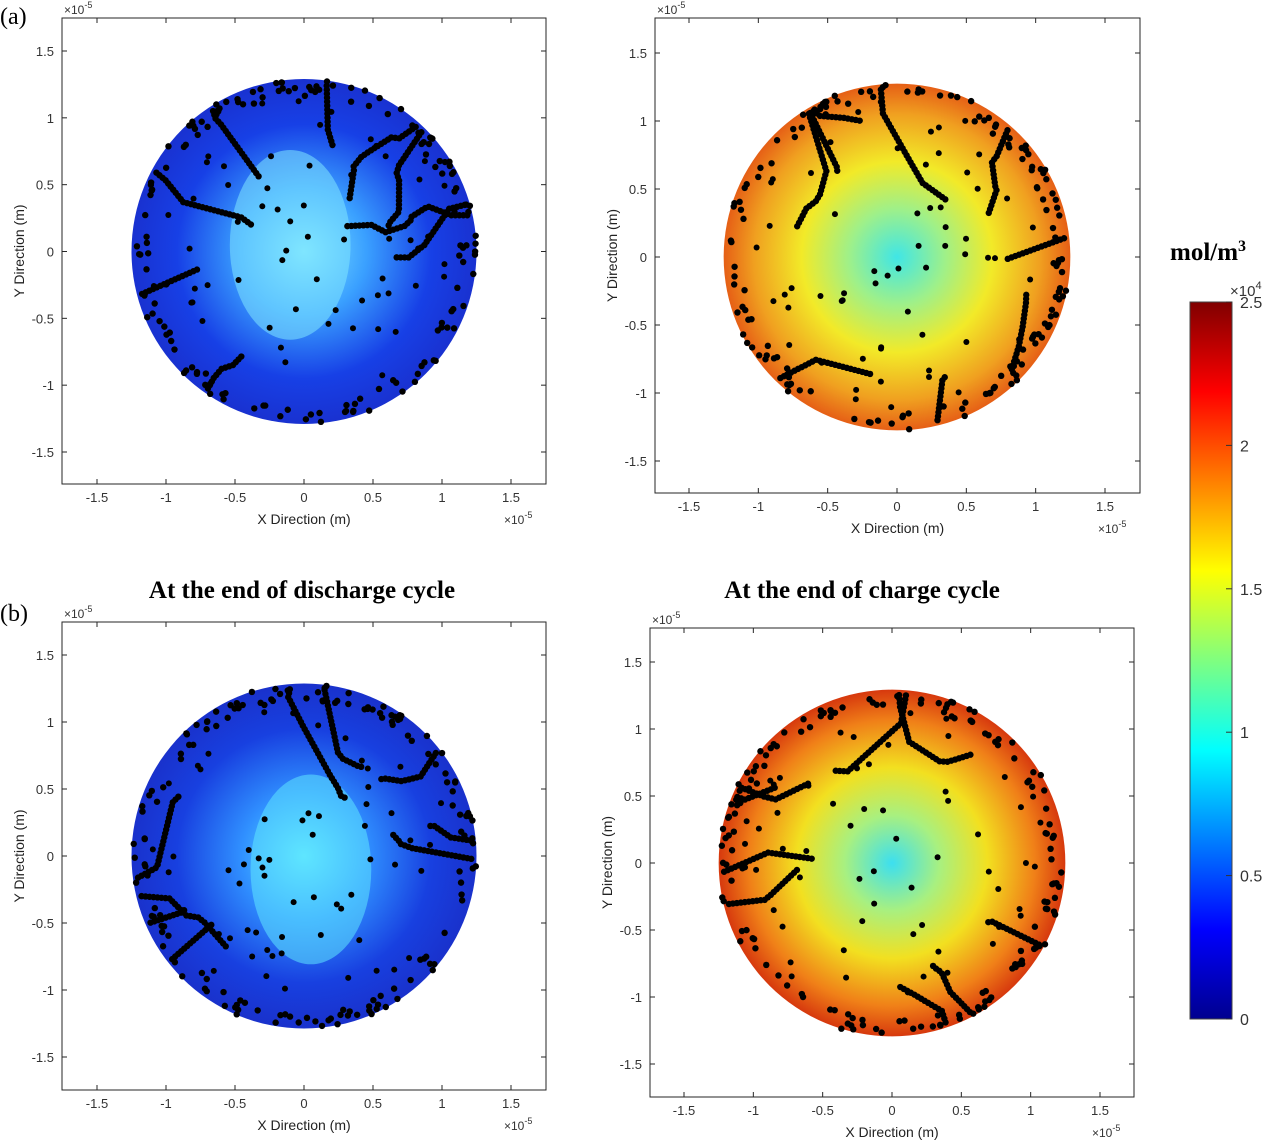 This screenshot has width=1280, height=1143. I want to click on particle-markers, so click(305, 856).